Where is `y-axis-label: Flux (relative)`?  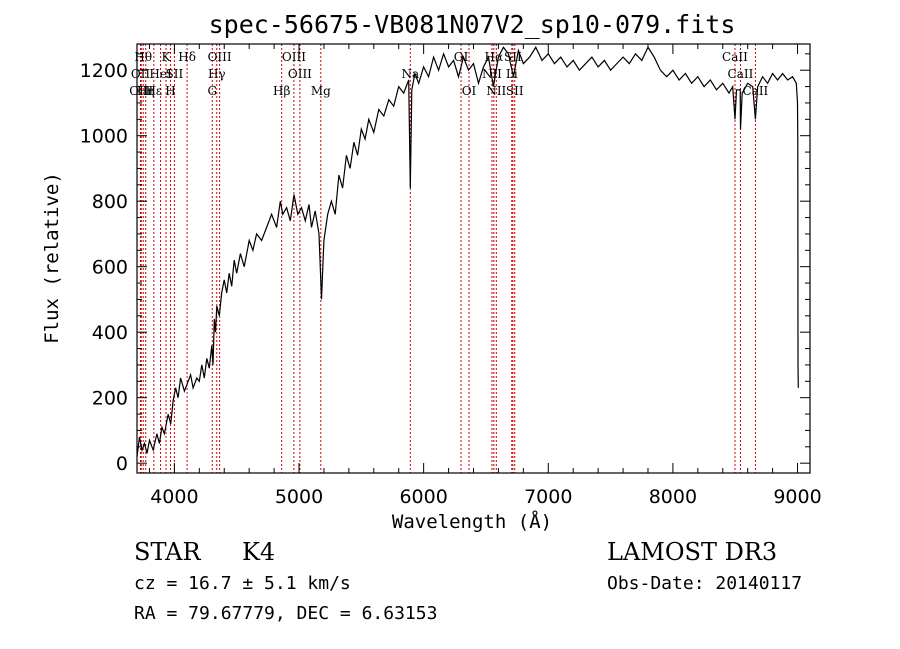
y-axis-label: Flux (relative) is located at coordinates (52, 258).